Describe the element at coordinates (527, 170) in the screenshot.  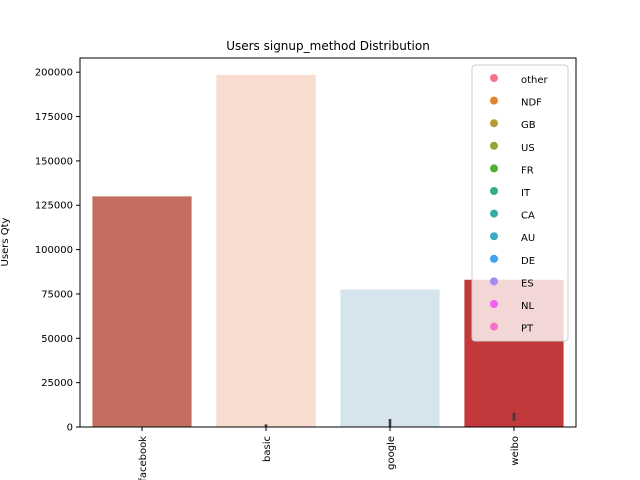
I see `legend-label-FR: FR` at that location.